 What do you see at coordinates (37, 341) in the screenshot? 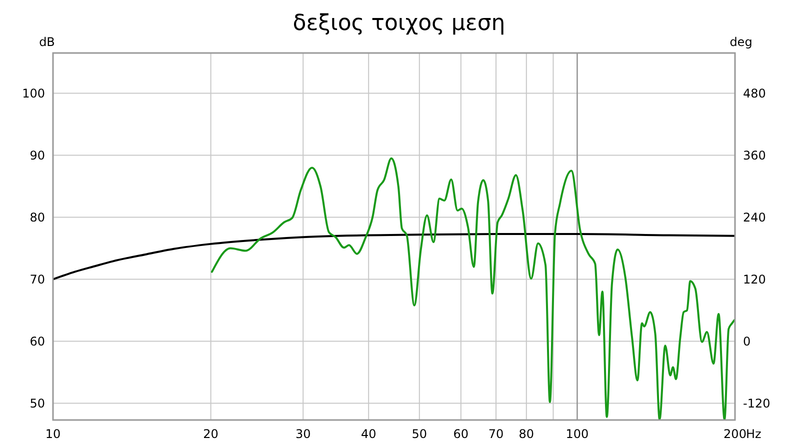
I see `y-tick-label: 60` at bounding box center [37, 341].